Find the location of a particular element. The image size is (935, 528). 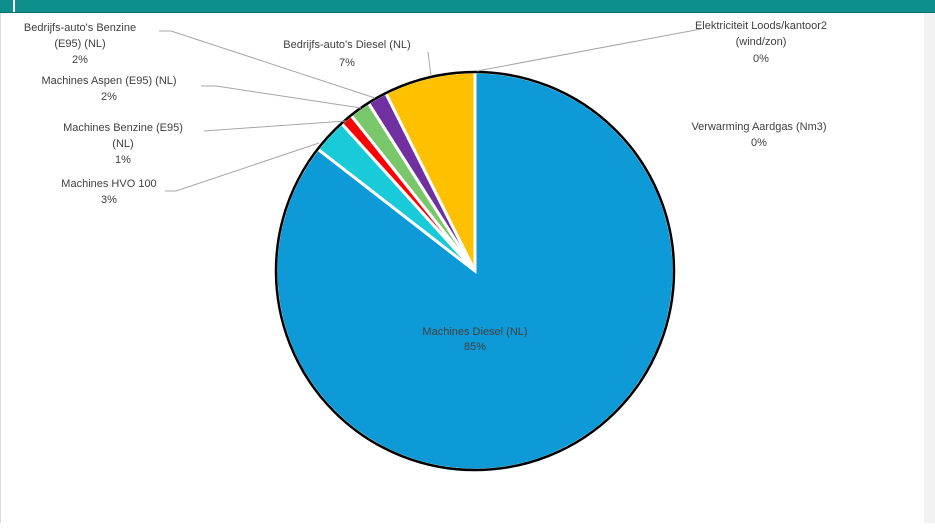

slice-name-label: Elektriciteit Loods/kantoor2 is located at coordinates (761, 26).